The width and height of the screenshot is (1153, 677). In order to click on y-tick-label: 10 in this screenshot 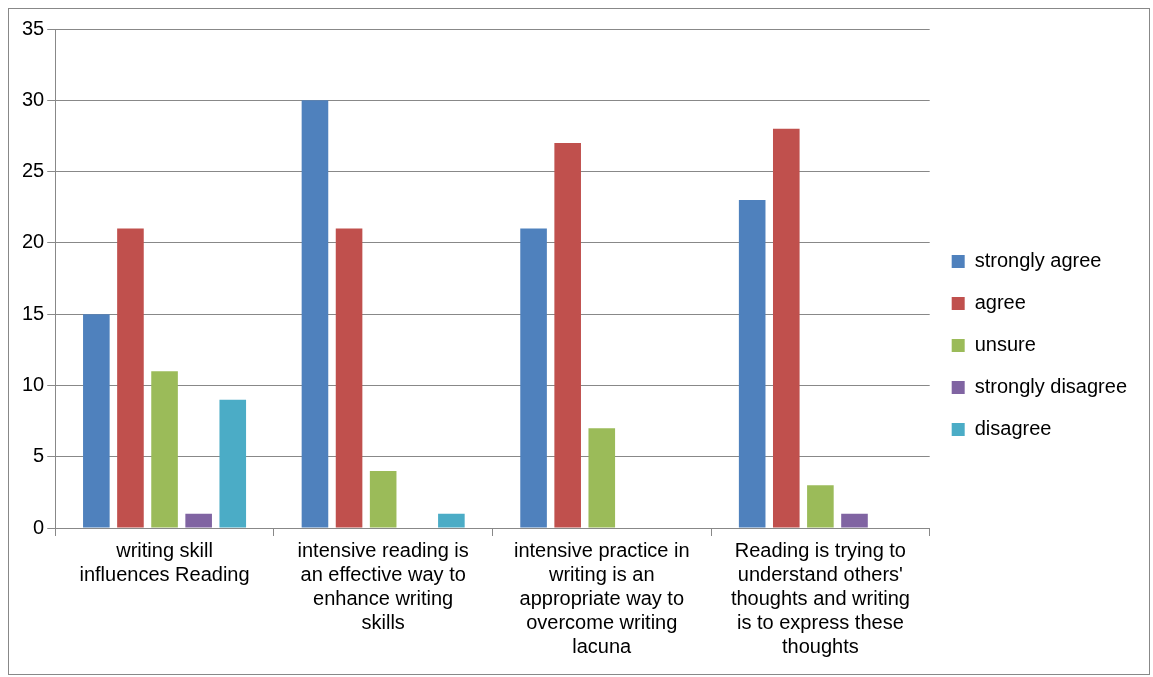, I will do `click(33, 383)`.